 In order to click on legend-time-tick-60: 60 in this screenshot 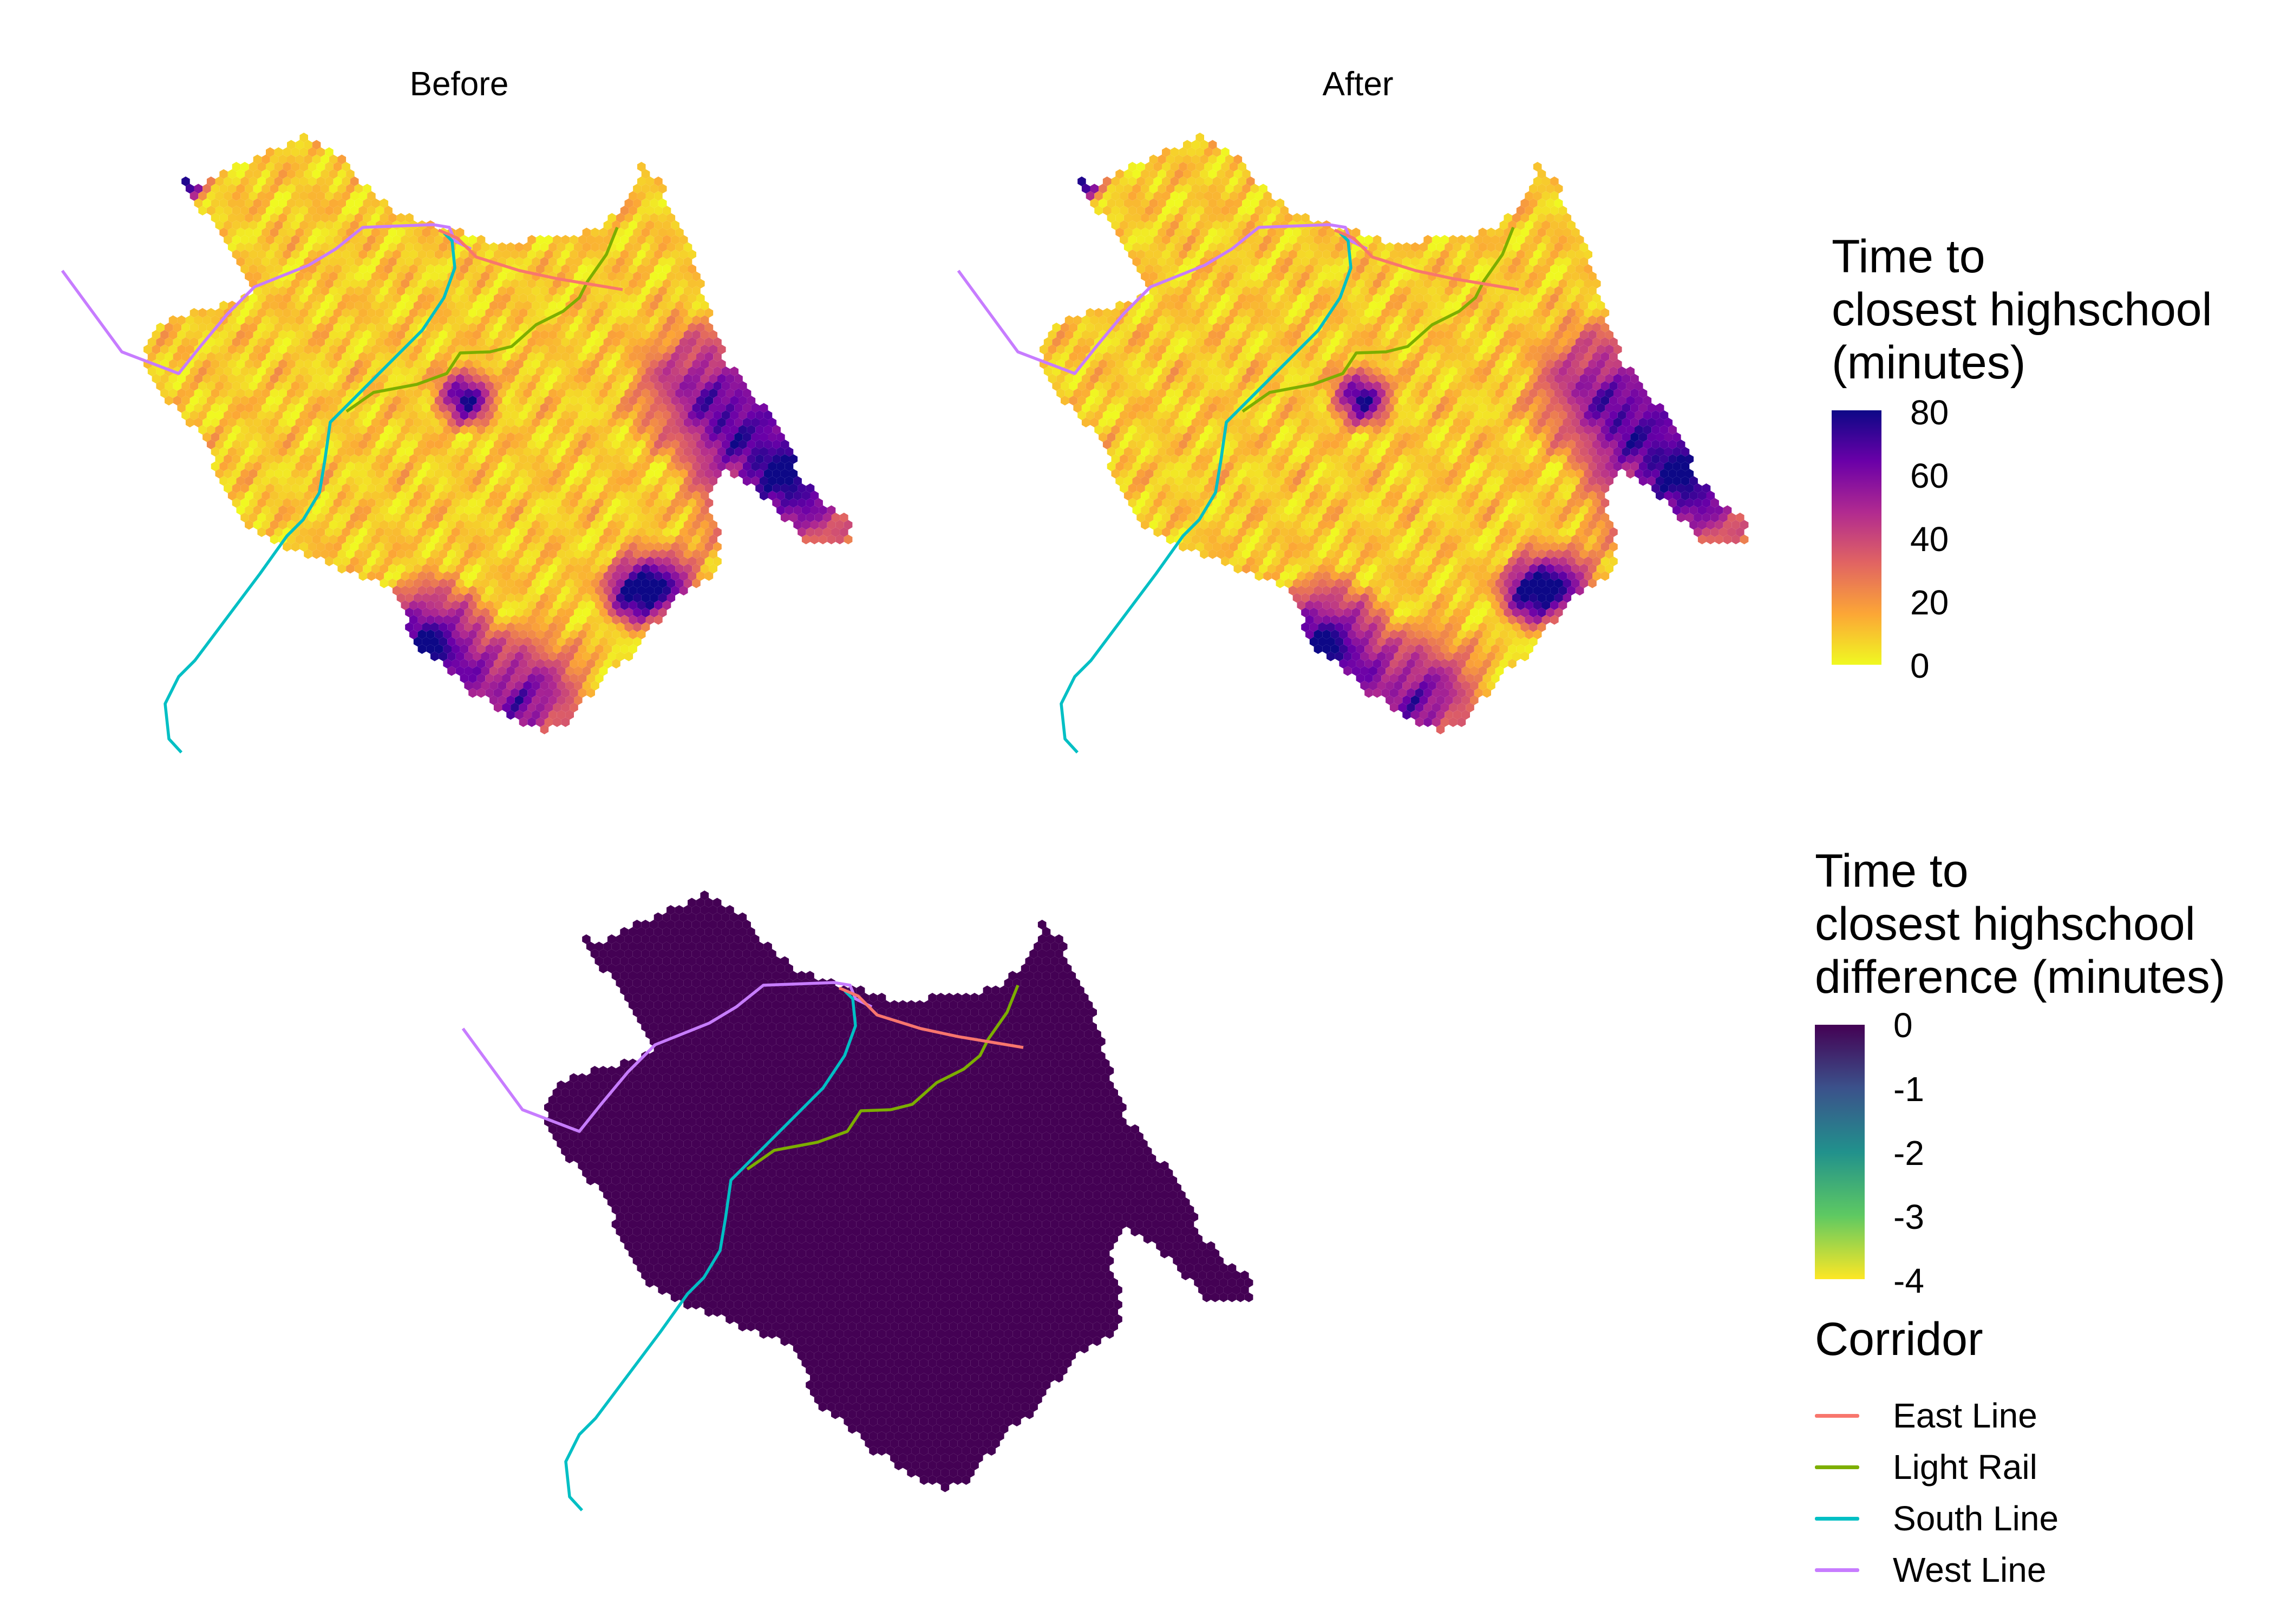, I will do `click(1930, 475)`.